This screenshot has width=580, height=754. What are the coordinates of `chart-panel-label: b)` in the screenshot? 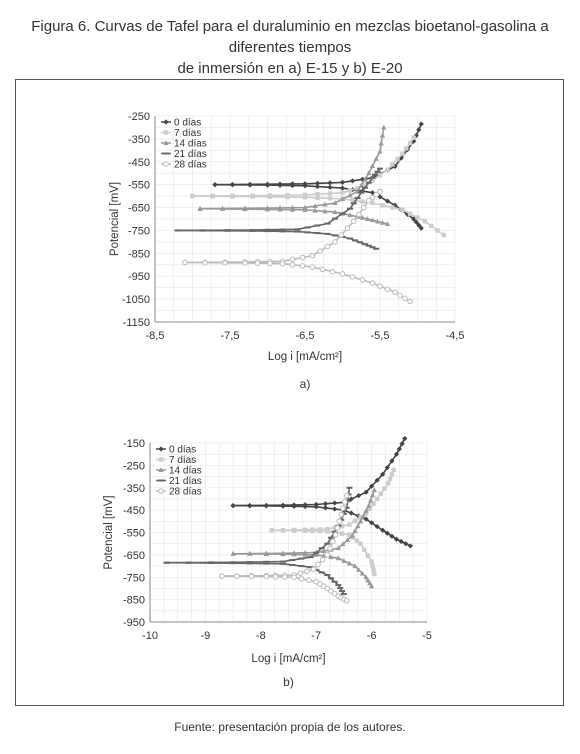 It's located at (288, 682).